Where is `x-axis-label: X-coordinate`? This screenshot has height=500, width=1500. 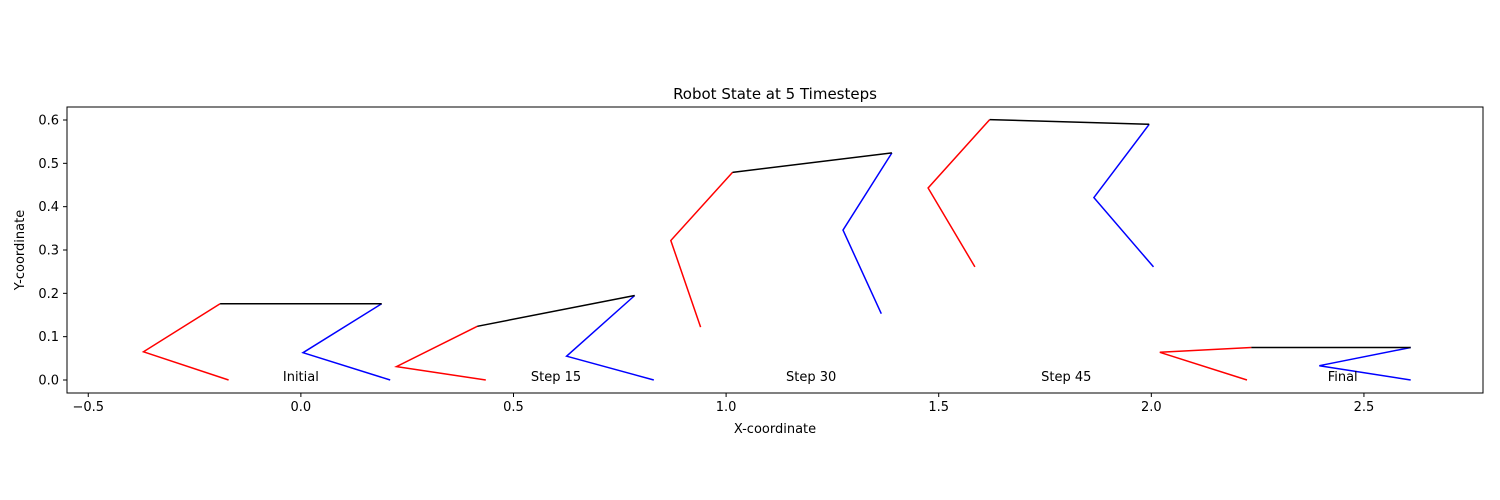
x-axis-label: X-coordinate is located at coordinates (775, 429).